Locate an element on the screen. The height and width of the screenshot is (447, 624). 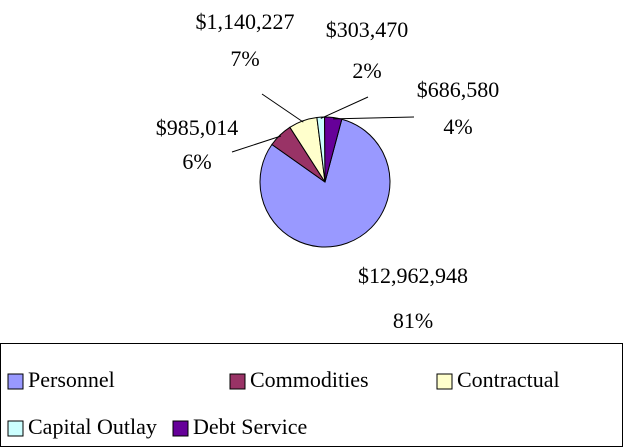
value-label: $303,470 is located at coordinates (367, 29).